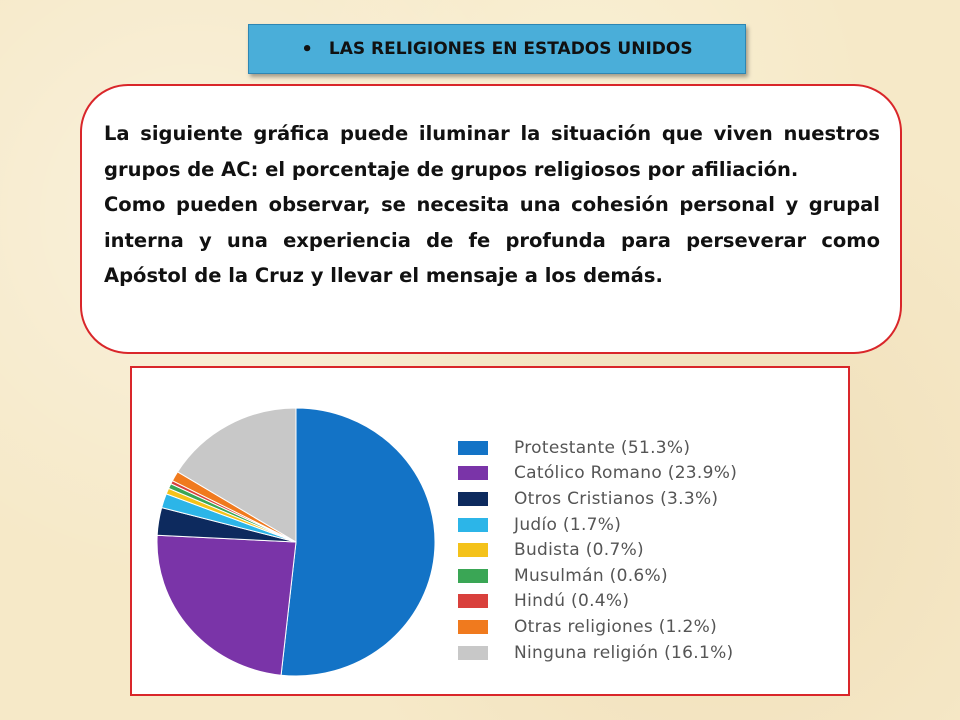 The height and width of the screenshot is (720, 960). What do you see at coordinates (602, 447) in the screenshot?
I see `legend-label: Protestante (51.3%)` at bounding box center [602, 447].